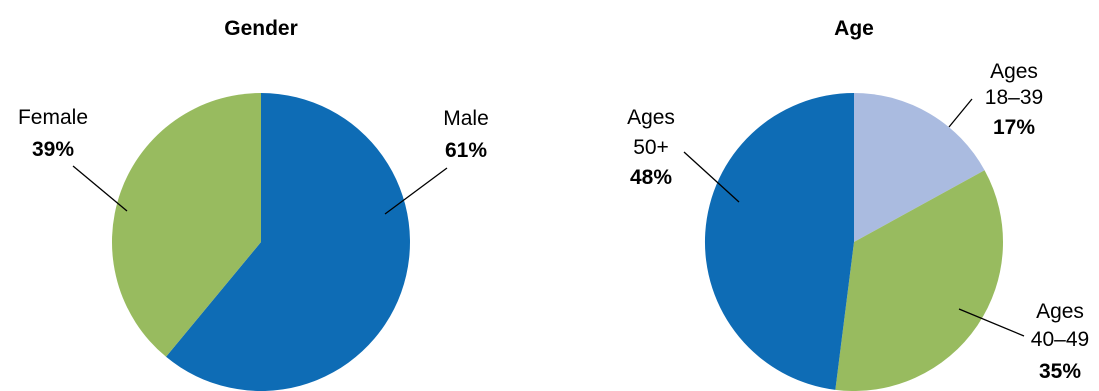  I want to click on age-slice-label-40-49: Ages 40–49 35%, so click(1060, 341).